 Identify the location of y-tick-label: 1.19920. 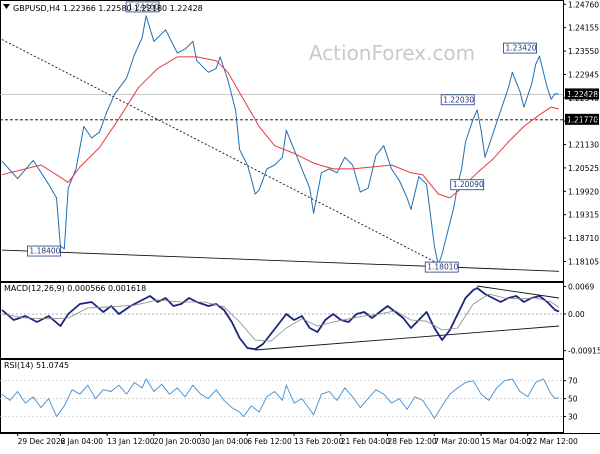
(583, 191).